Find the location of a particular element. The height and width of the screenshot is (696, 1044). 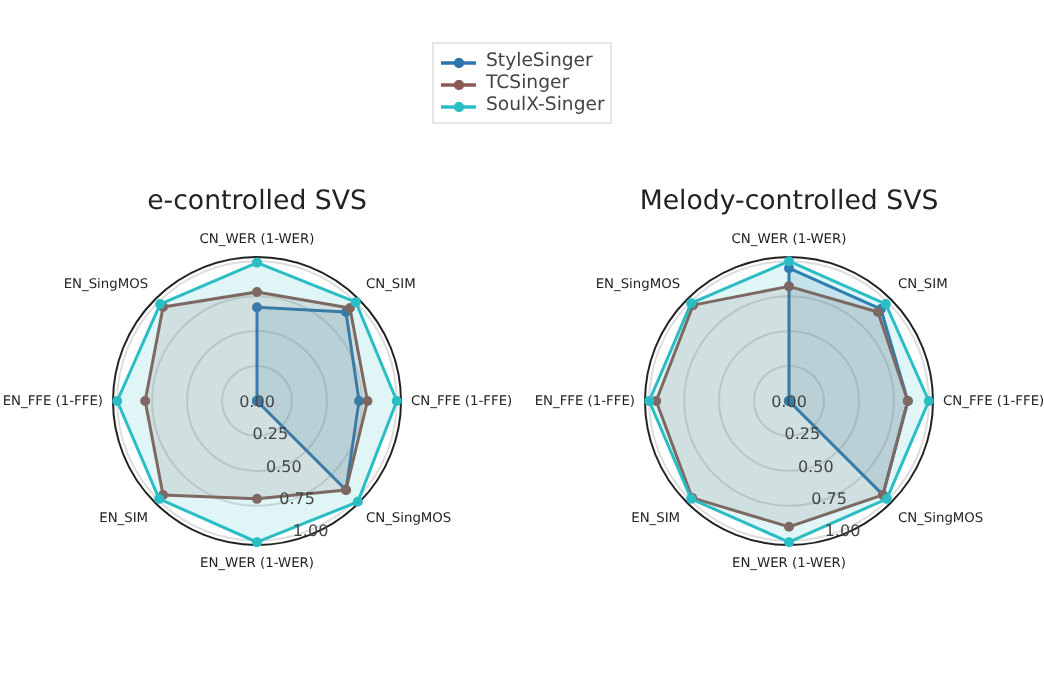

chart-title: Melody-controlled SVS is located at coordinates (789, 202).